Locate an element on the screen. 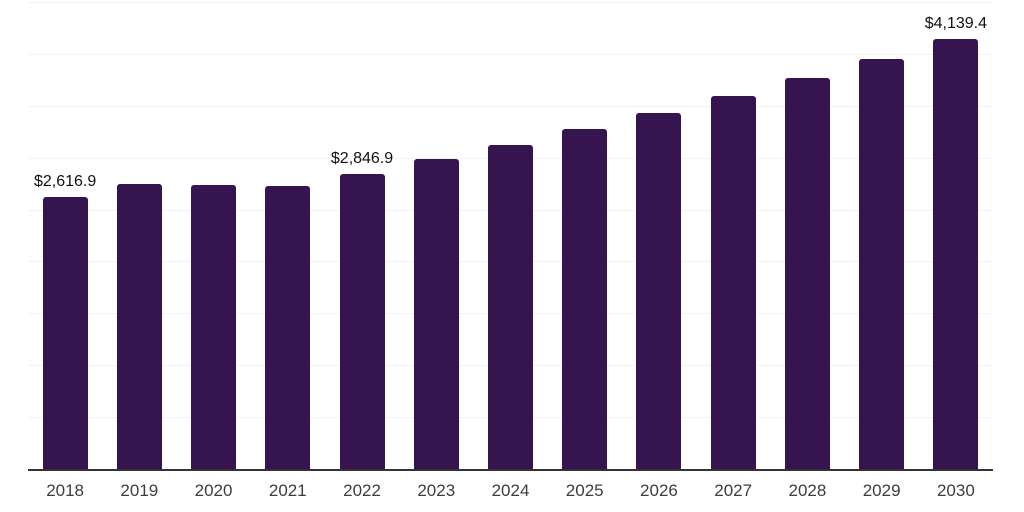 The width and height of the screenshot is (1024, 512). bar-2022 is located at coordinates (362, 321).